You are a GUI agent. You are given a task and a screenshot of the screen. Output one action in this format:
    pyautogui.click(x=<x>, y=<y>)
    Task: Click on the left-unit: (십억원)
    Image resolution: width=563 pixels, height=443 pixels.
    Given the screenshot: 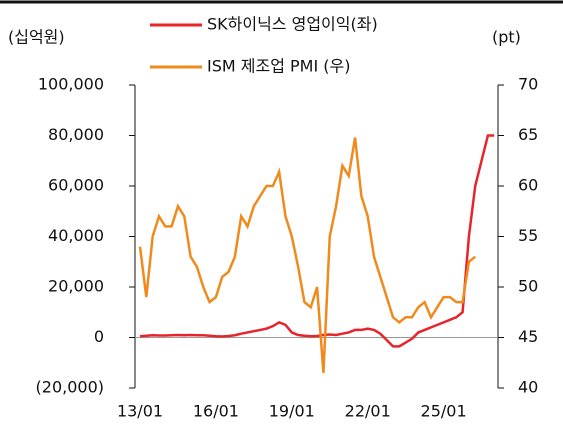 What is the action you would take?
    pyautogui.click(x=36, y=37)
    